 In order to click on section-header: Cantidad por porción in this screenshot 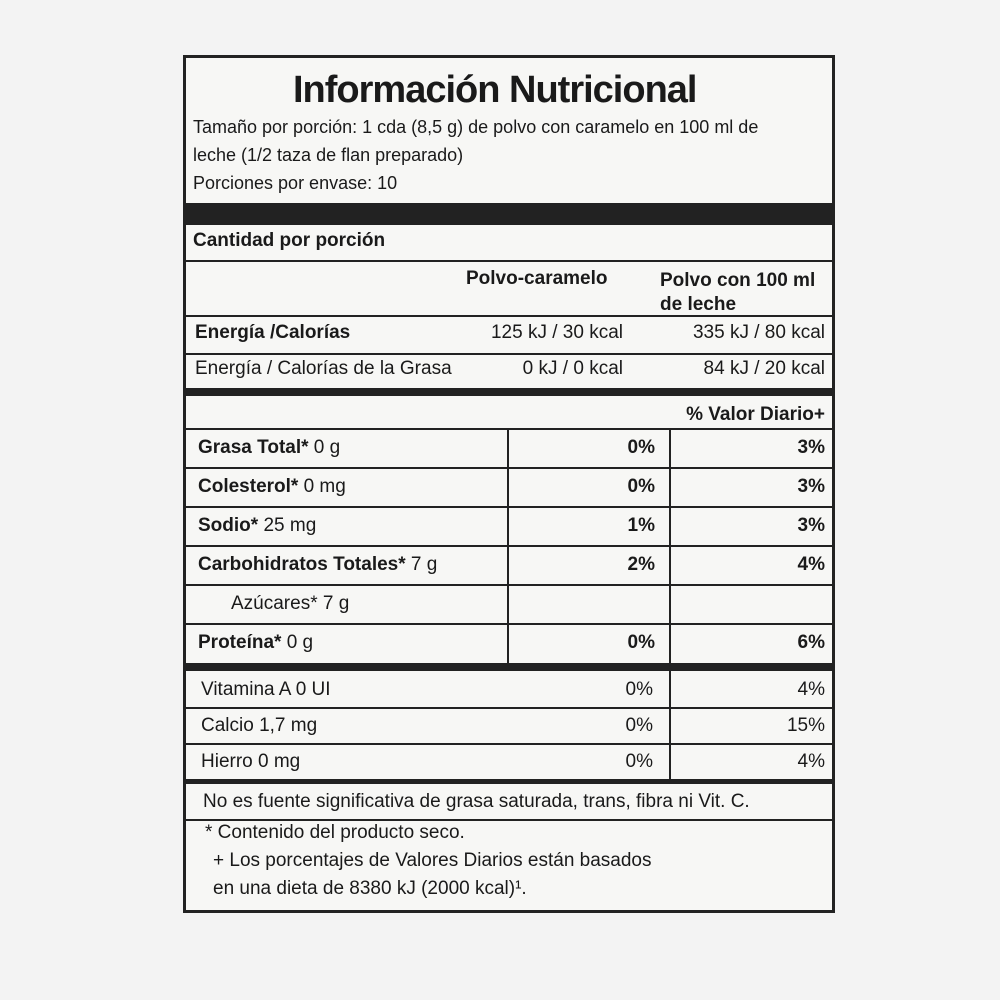, I will do `click(289, 240)`.